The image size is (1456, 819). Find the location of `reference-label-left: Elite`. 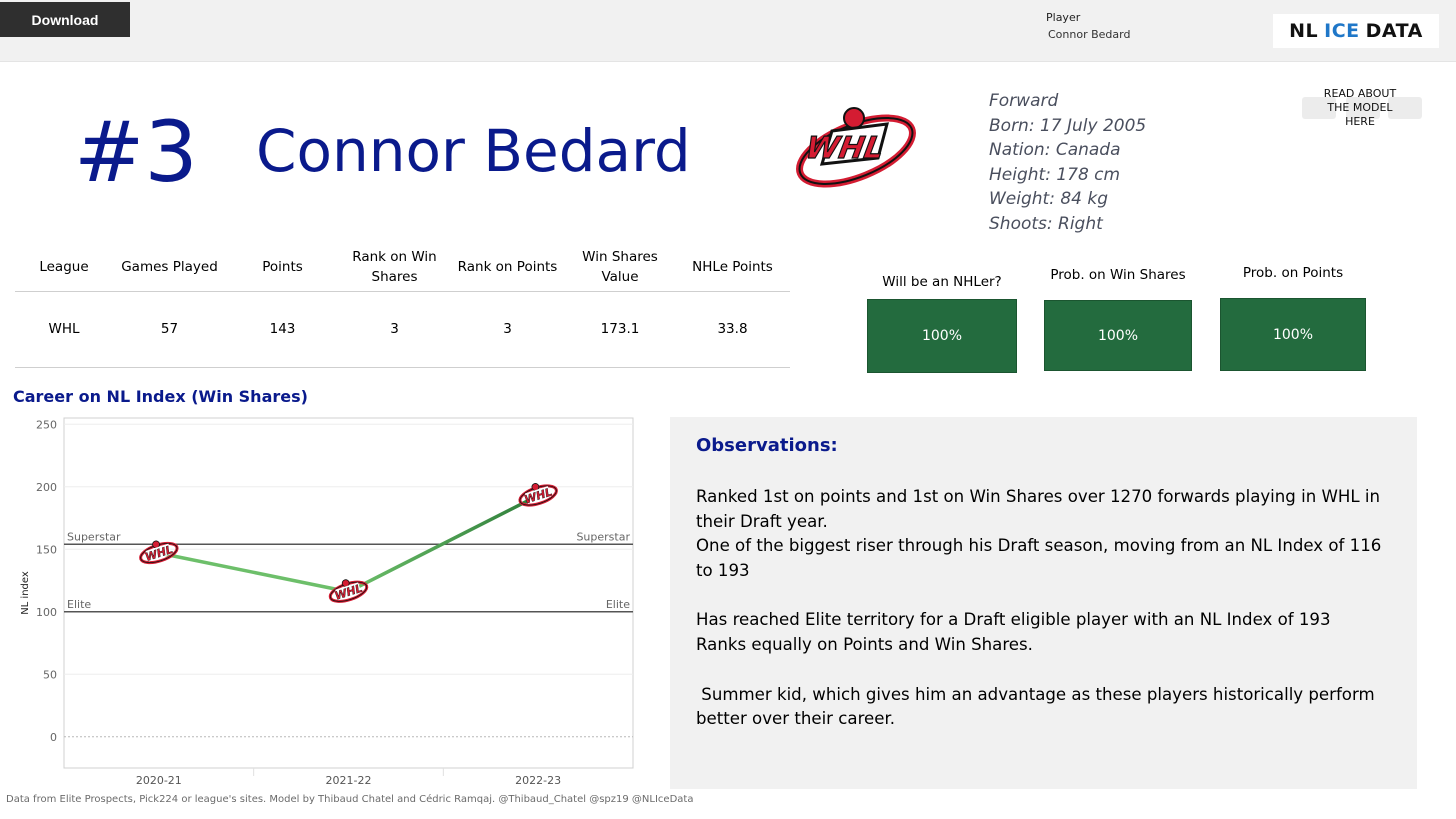

reference-label-left: Elite is located at coordinates (79, 604).